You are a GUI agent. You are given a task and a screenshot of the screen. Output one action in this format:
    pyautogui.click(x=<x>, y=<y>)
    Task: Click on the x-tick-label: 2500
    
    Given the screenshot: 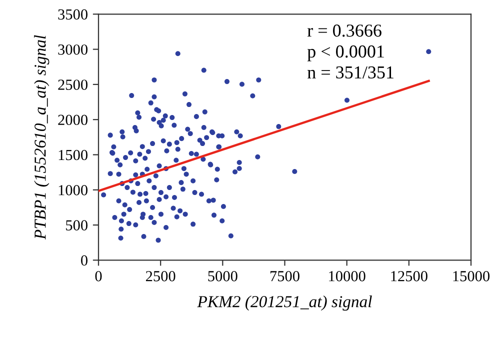 What is the action you would take?
    pyautogui.click(x=161, y=276)
    